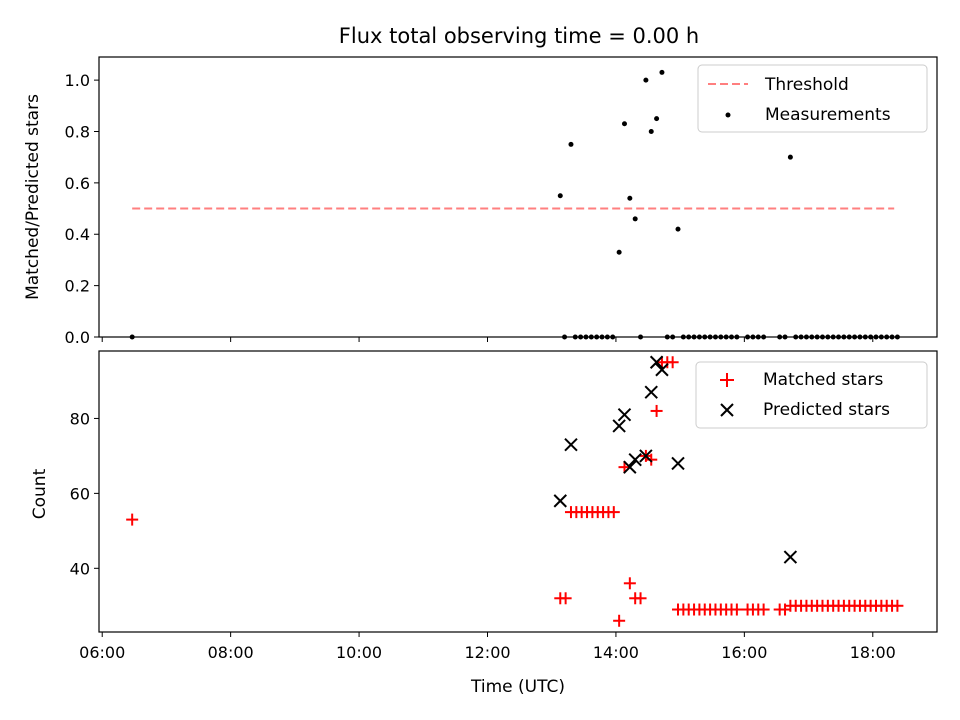  Describe the element at coordinates (80, 418) in the screenshot. I see `y-tick-label: 80` at that location.